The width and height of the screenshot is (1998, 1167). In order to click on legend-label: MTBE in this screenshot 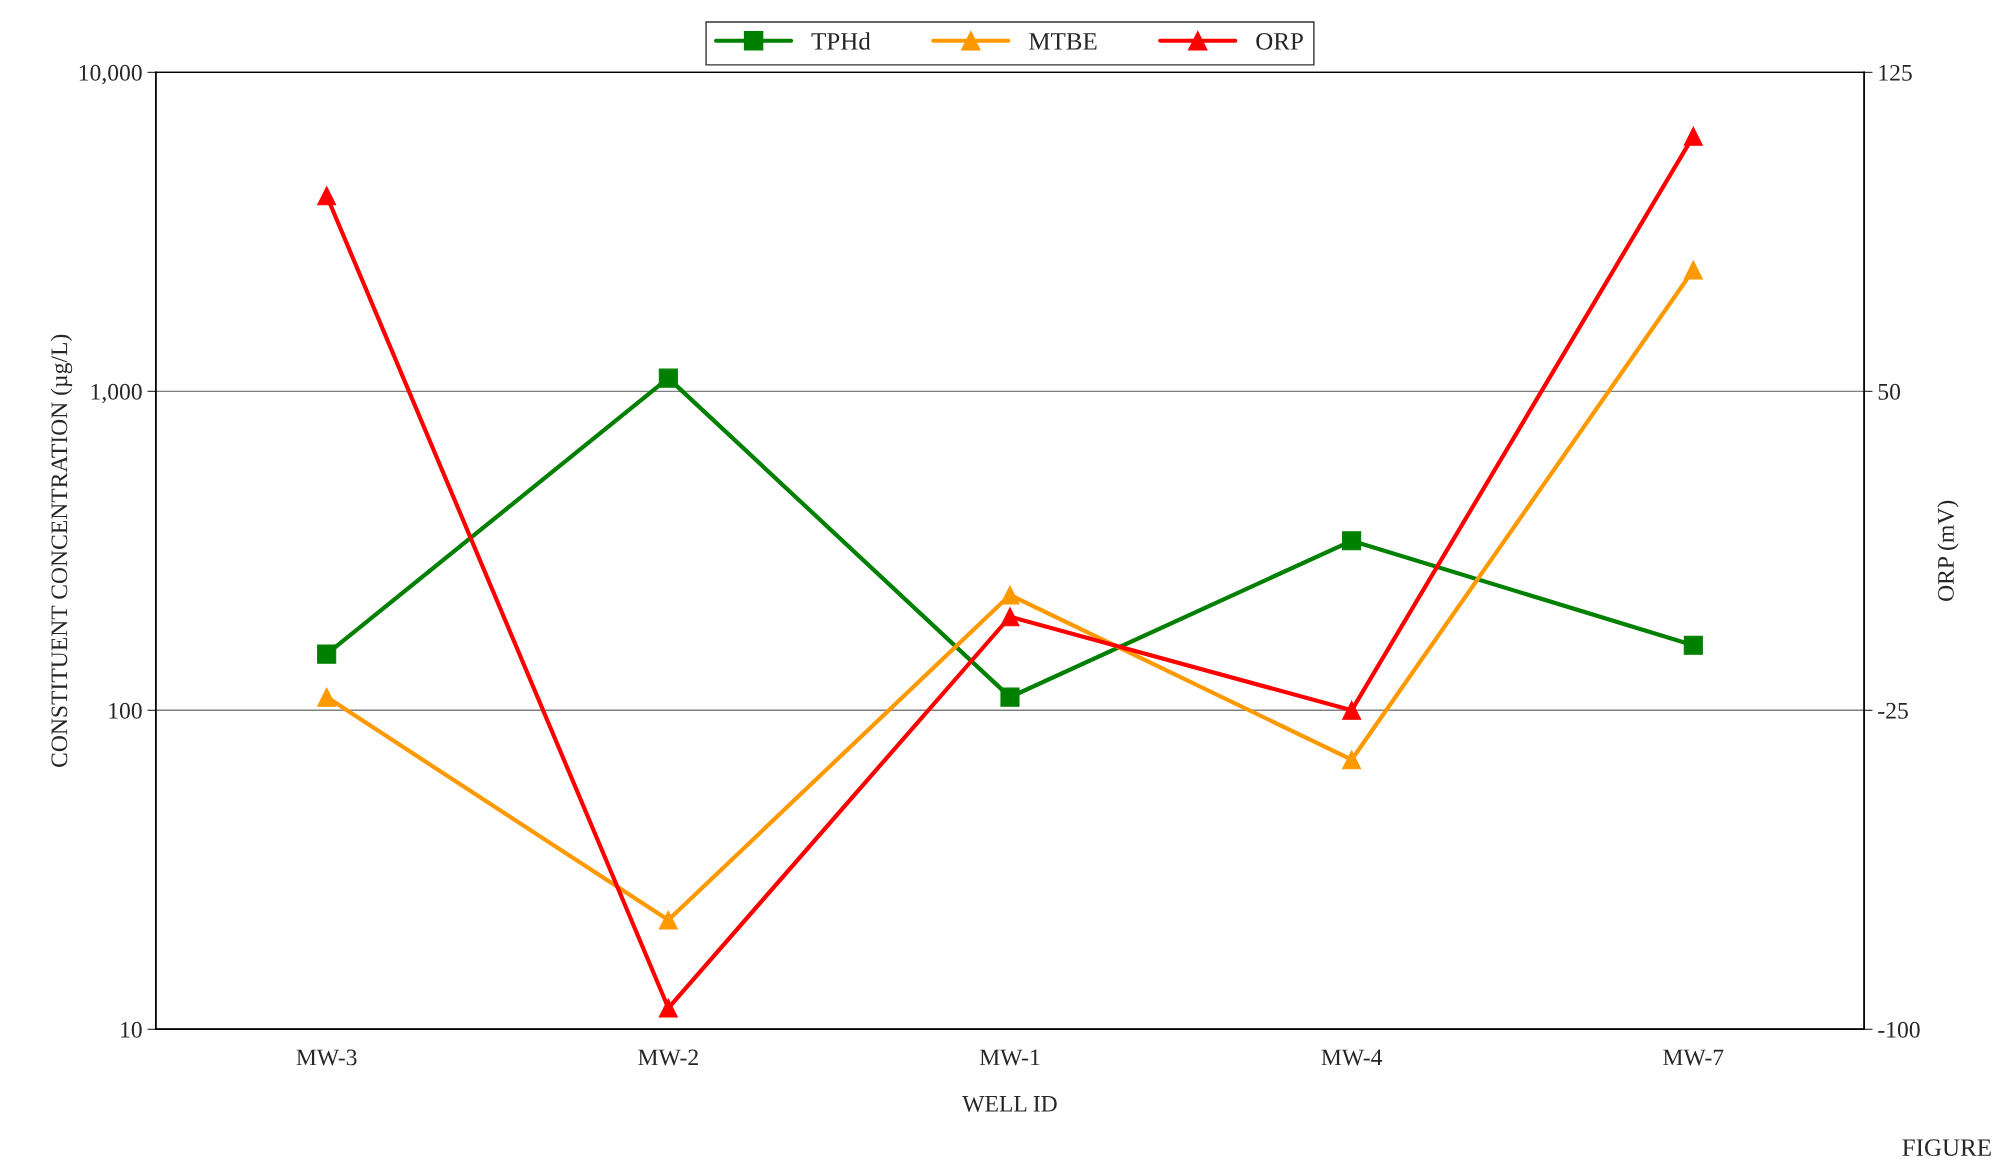, I will do `click(1063, 41)`.